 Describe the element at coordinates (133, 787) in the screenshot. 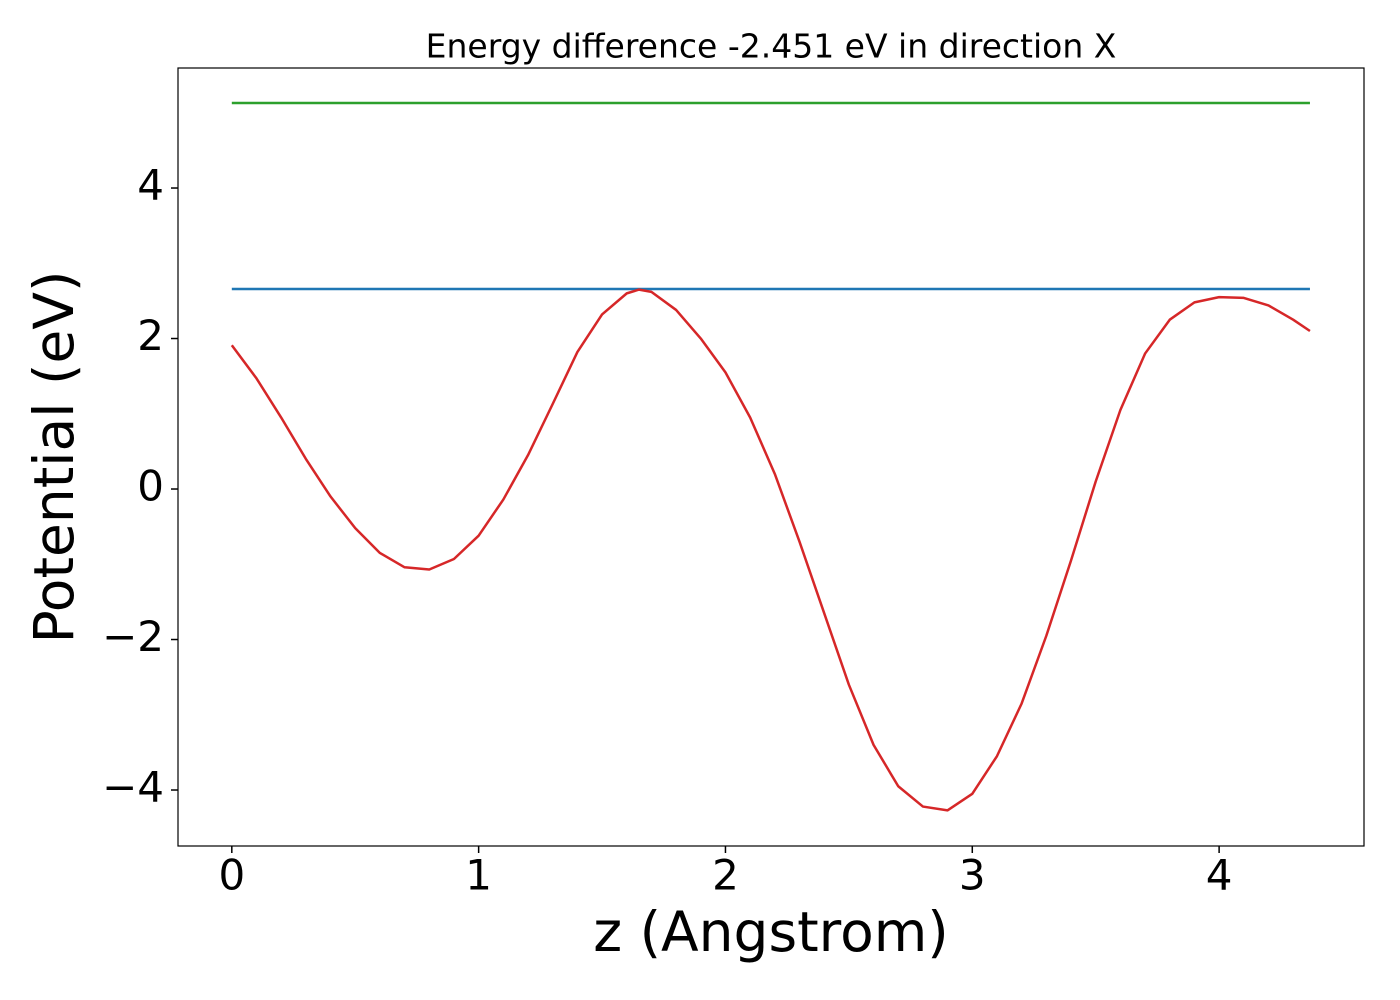

I see `y-tick-label: −4` at that location.